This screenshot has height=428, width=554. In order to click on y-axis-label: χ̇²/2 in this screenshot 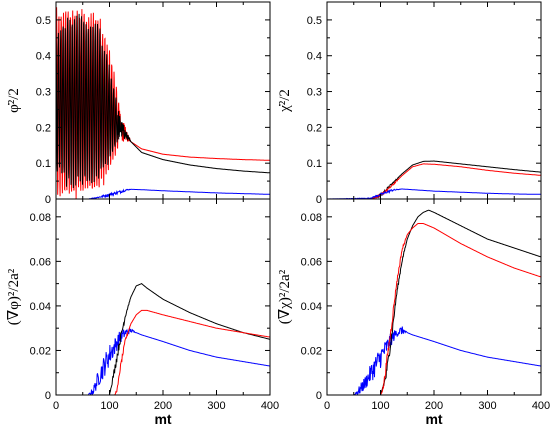, I will do `click(285, 101)`.